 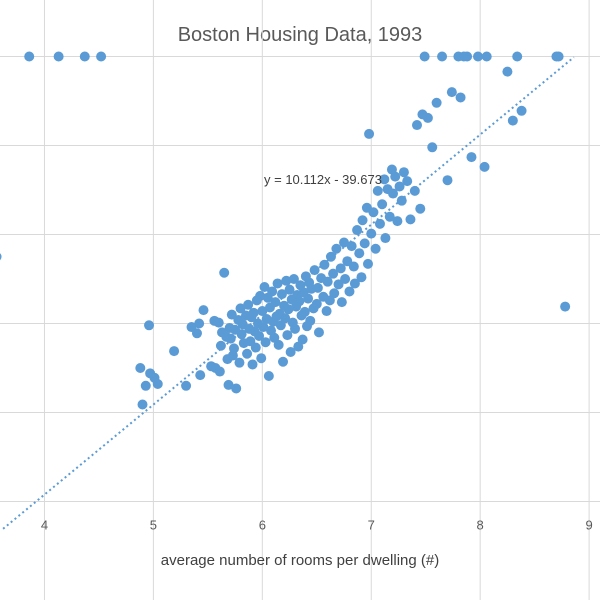 What do you see at coordinates (44, 525) in the screenshot?
I see `x-tick-label: 4` at bounding box center [44, 525].